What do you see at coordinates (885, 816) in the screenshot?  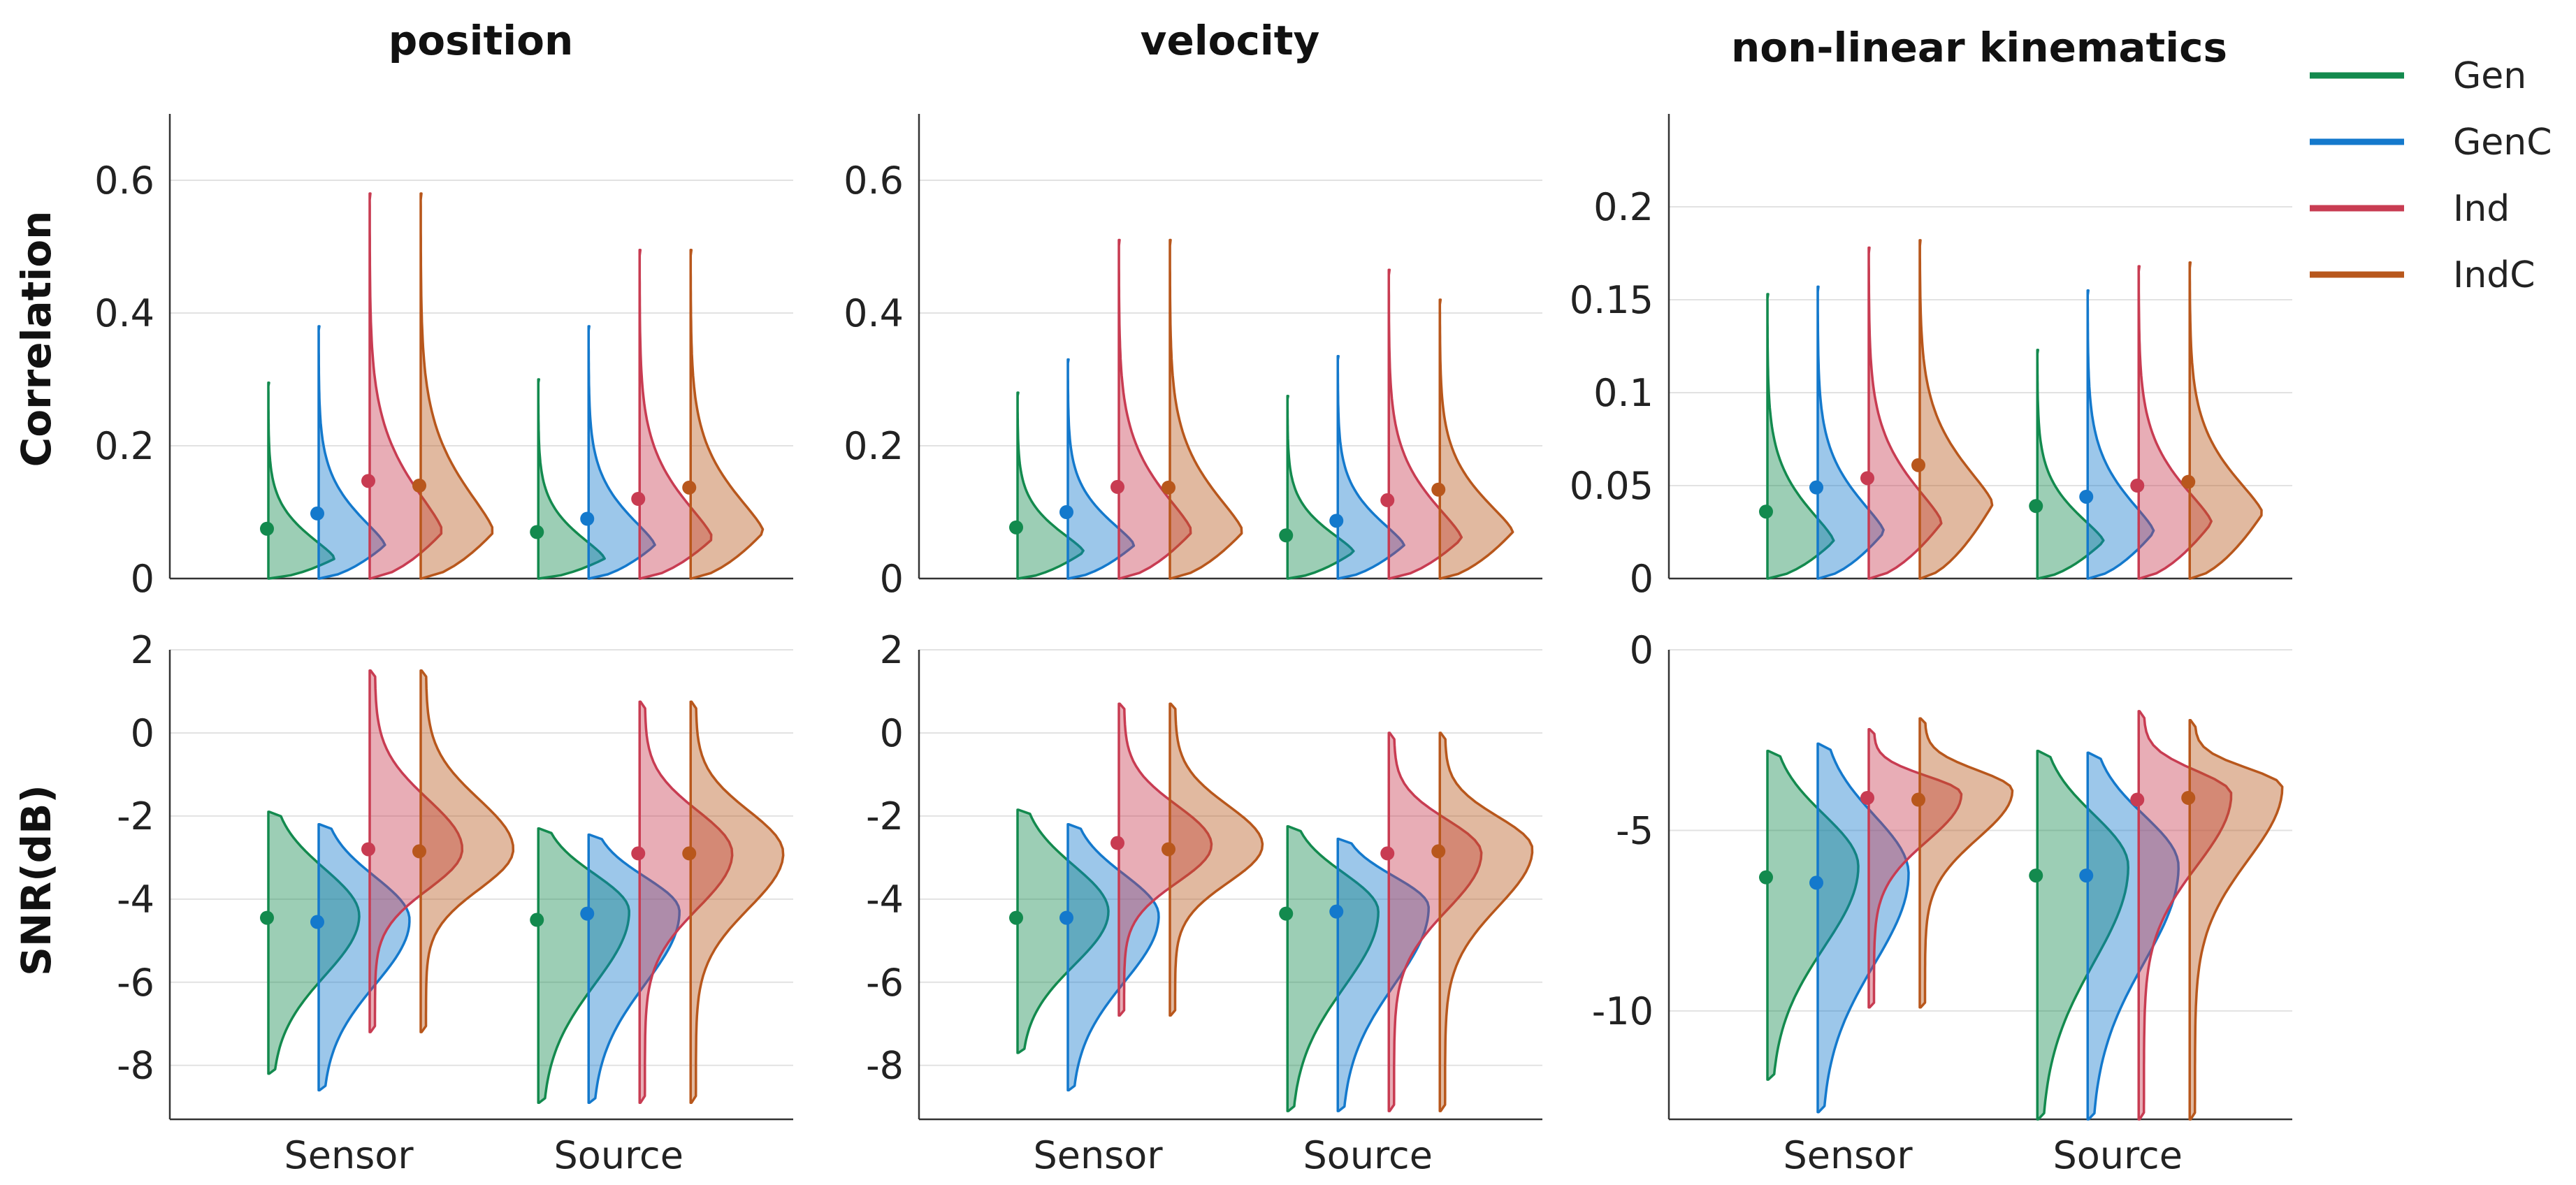 I see `y-tick-label: -2` at bounding box center [885, 816].